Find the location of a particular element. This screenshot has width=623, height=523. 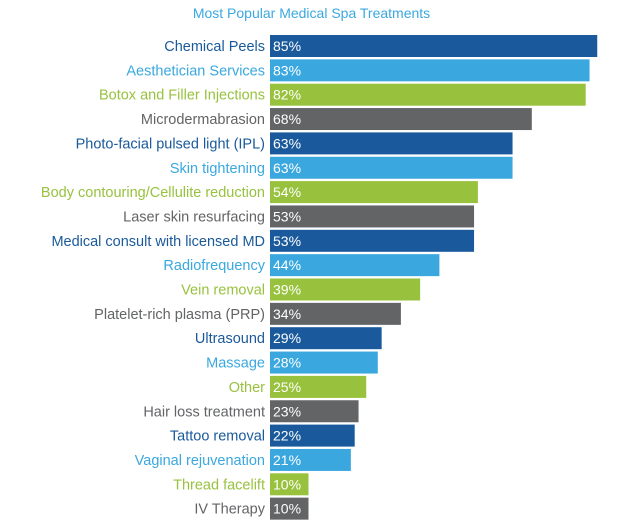

value-label-radiofrequency: 44% is located at coordinates (287, 265).